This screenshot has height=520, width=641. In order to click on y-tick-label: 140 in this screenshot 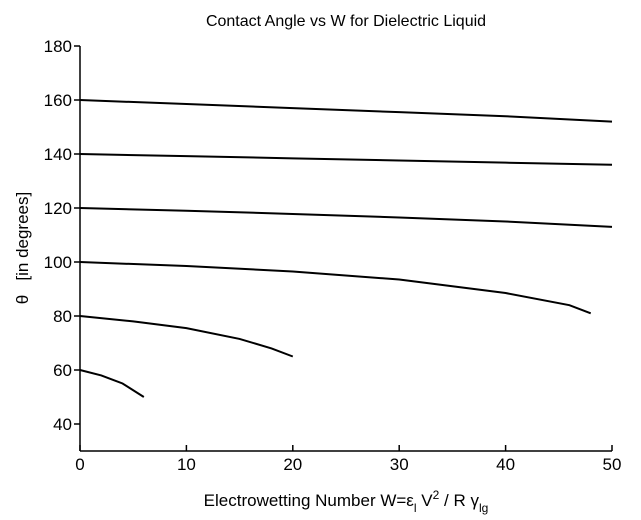, I will do `click(58, 154)`.